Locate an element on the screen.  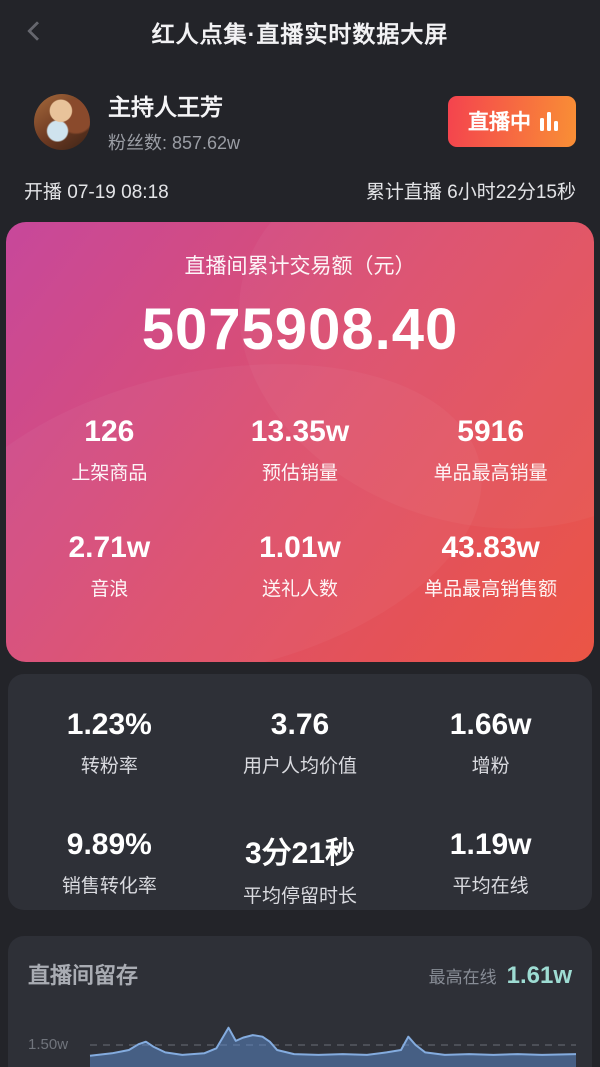
retention-header: 直播间留存 最高在线 1.61w is located at coordinates (300, 974).